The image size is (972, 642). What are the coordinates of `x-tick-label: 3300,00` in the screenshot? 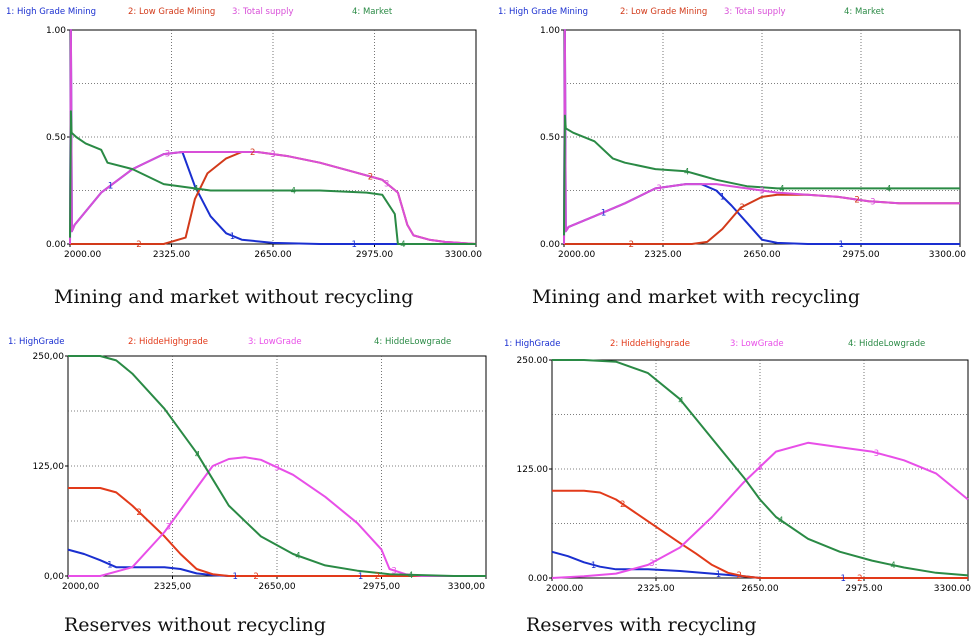 It's located at (466, 587).